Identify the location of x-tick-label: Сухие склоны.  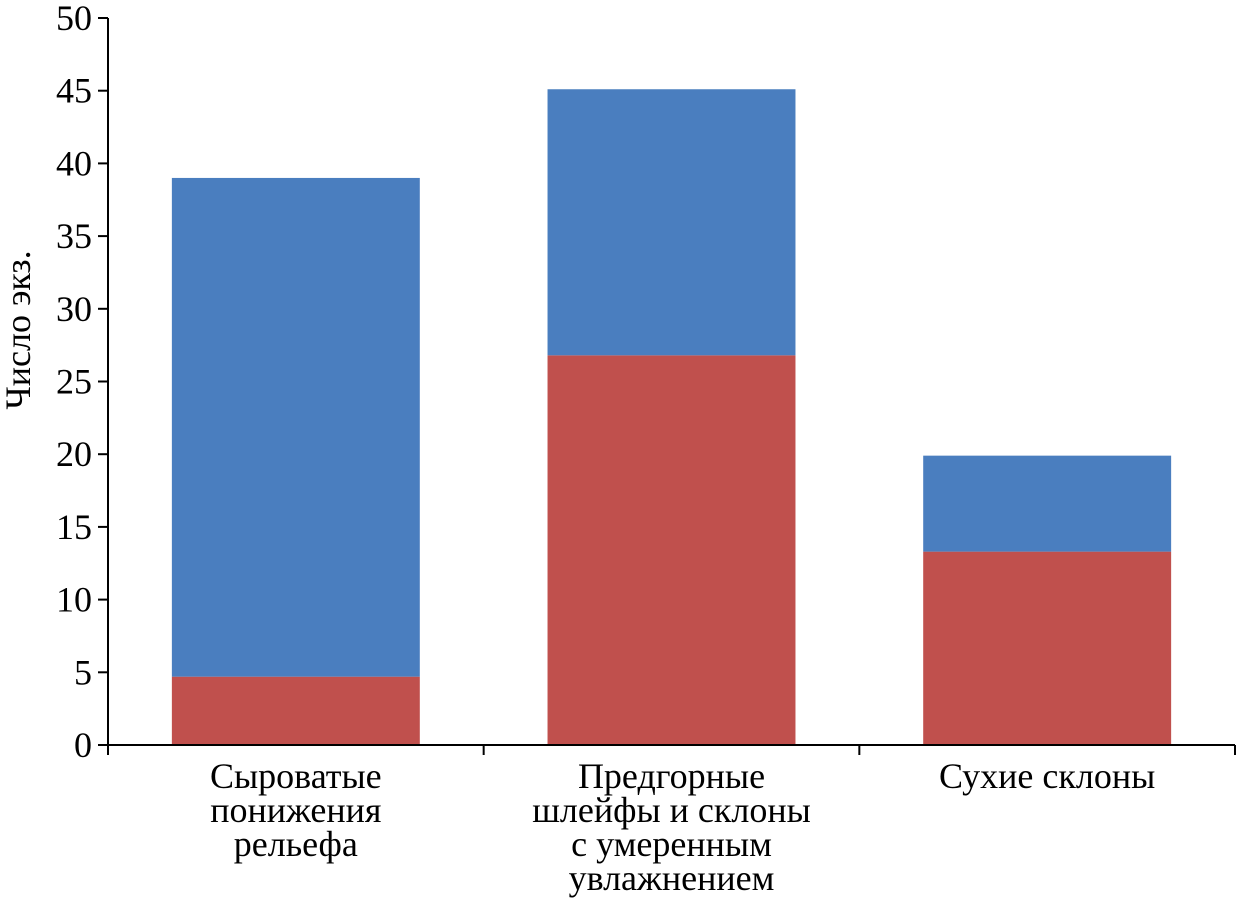
(1047, 776).